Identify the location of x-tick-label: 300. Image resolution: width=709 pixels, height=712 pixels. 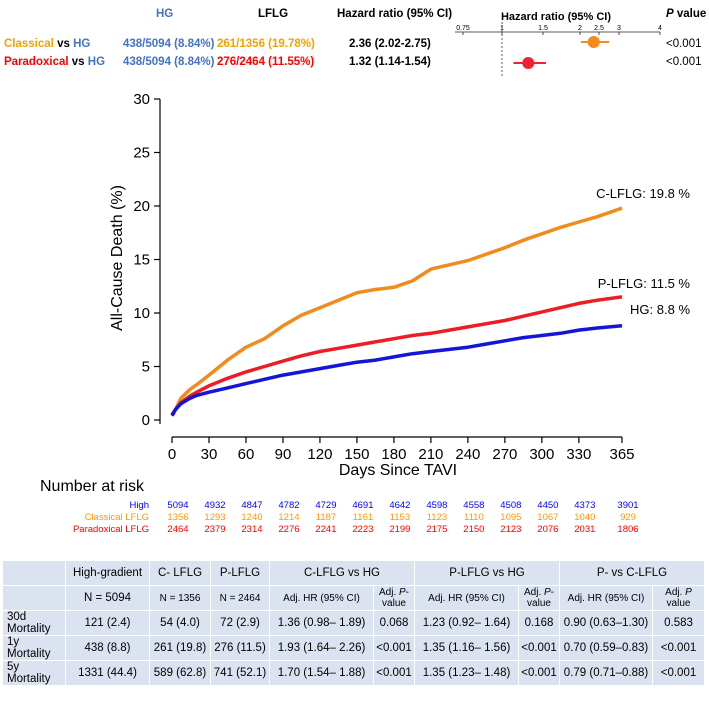
(541, 454).